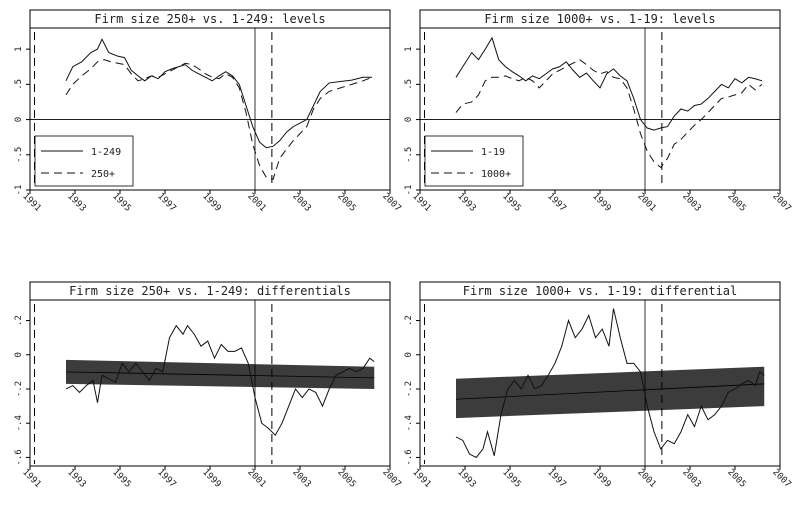 Image resolution: width=803 pixels, height=511 pixels. I want to click on legend-label: 1-249, so click(106, 152).